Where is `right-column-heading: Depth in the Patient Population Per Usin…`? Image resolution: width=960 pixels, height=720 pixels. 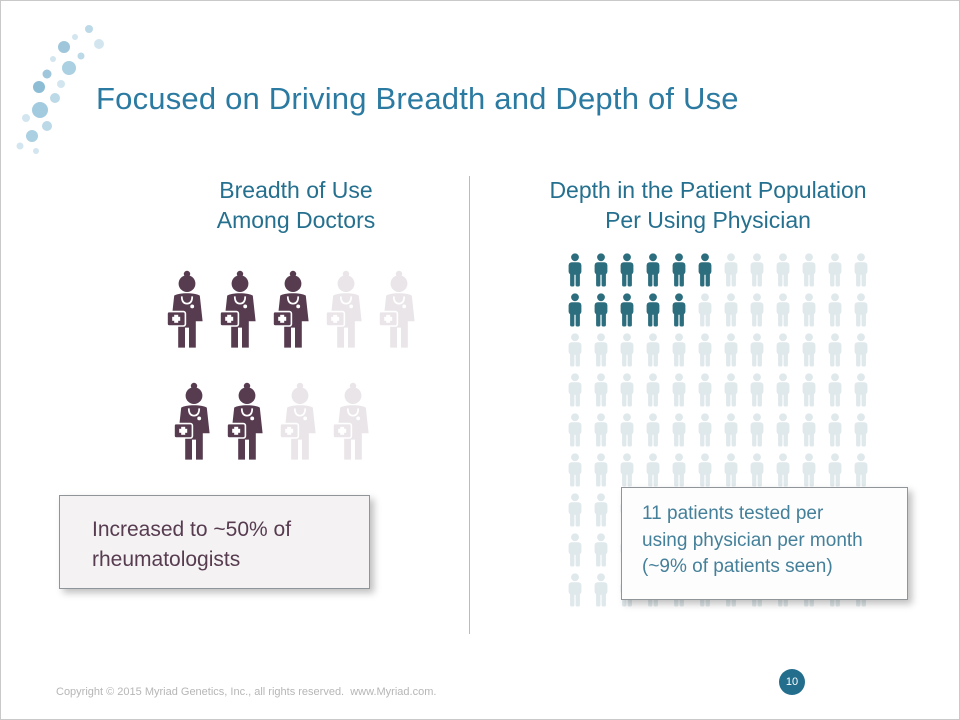 right-column-heading: Depth in the Patient Population Per Usin… is located at coordinates (708, 205).